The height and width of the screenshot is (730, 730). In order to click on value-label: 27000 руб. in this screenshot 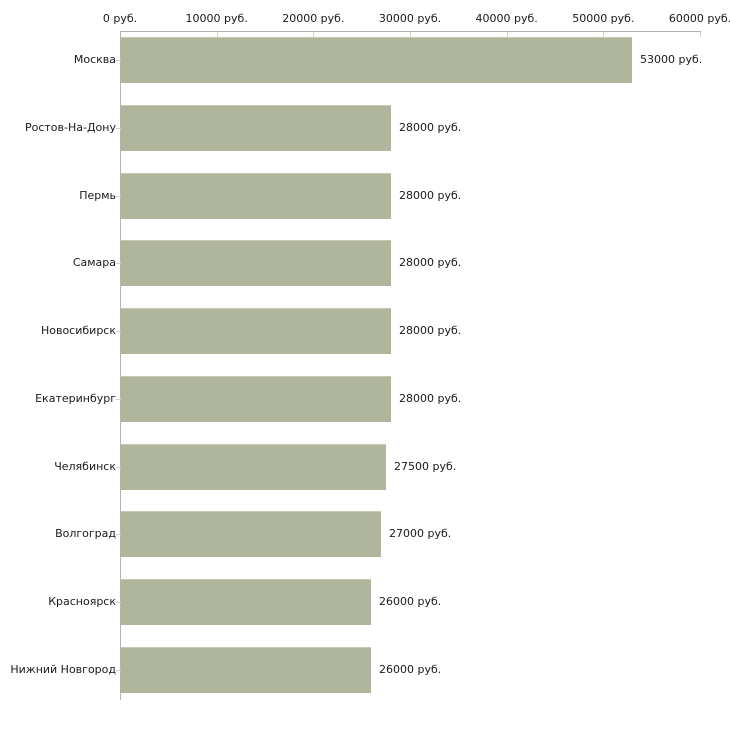, I will do `click(420, 533)`.